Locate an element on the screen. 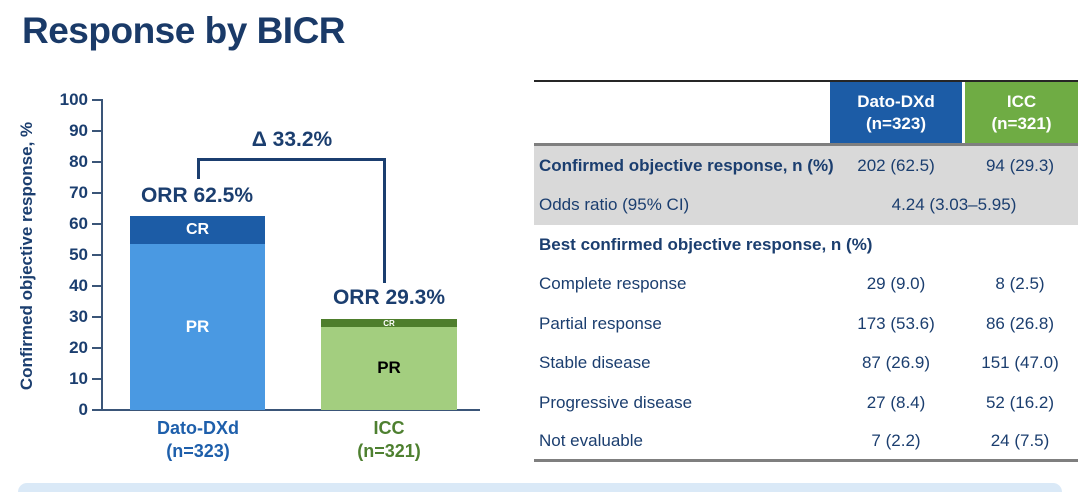 This screenshot has height=492, width=1080. table-row: Not evaluable 7 (2.2) 24 (7.5) is located at coordinates (806, 442).